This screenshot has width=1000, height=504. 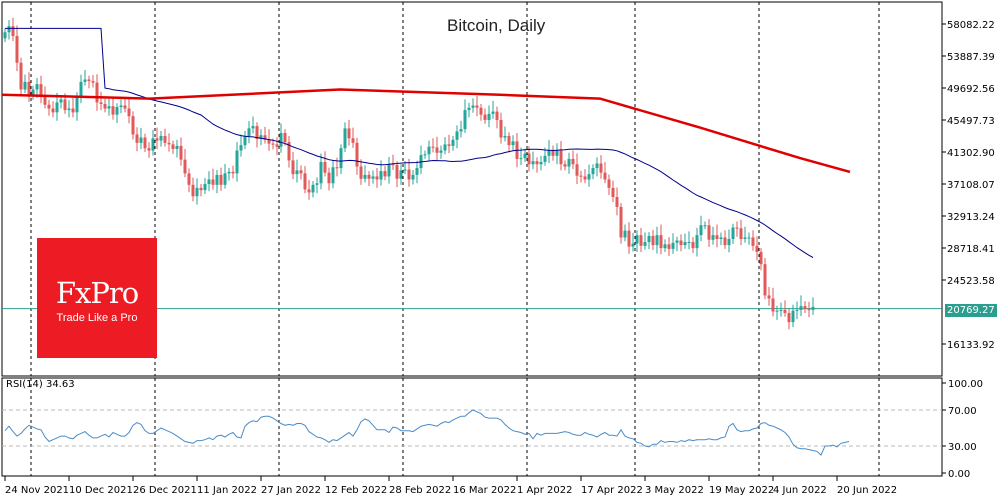 What do you see at coordinates (971, 121) in the screenshot?
I see `price-tick-label: 45497.73` at bounding box center [971, 121].